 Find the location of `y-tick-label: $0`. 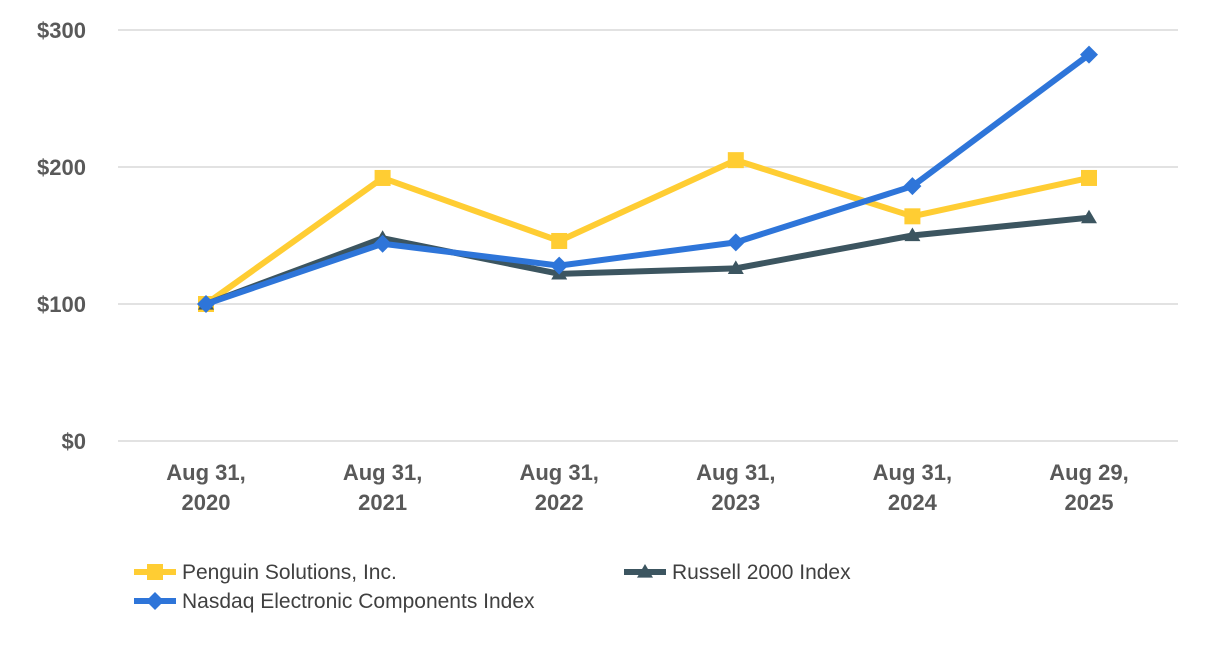

y-tick-label: $0 is located at coordinates (74, 441).